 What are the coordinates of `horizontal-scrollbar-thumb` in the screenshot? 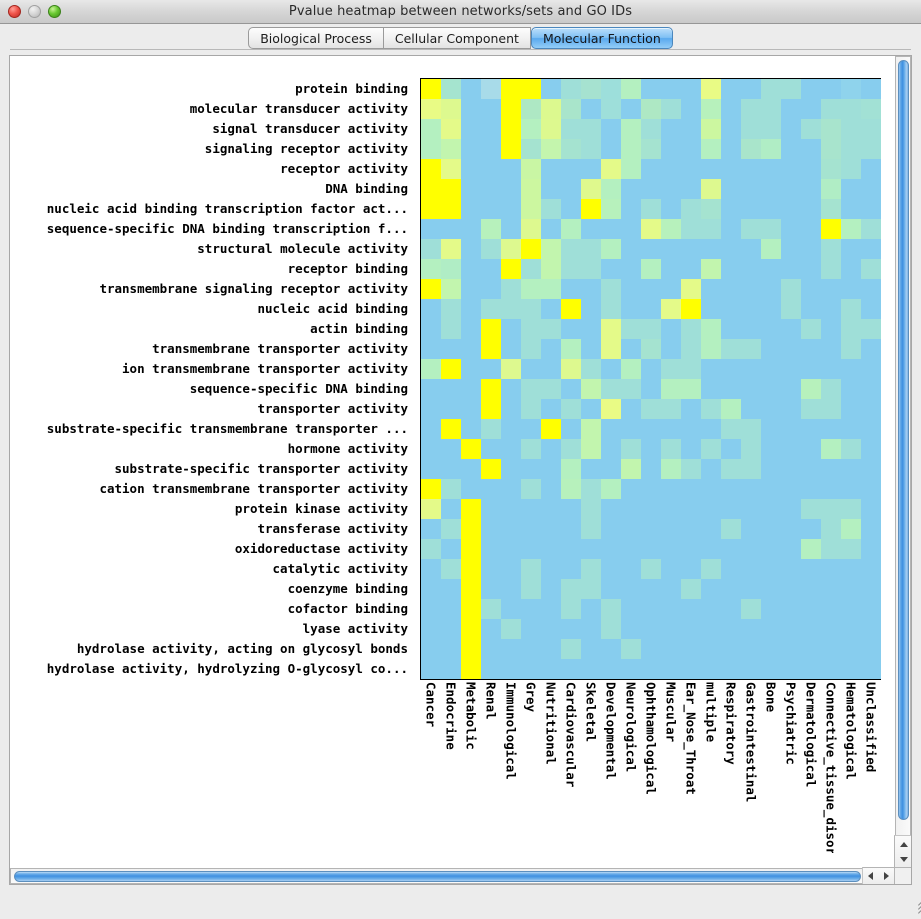 It's located at (437, 876).